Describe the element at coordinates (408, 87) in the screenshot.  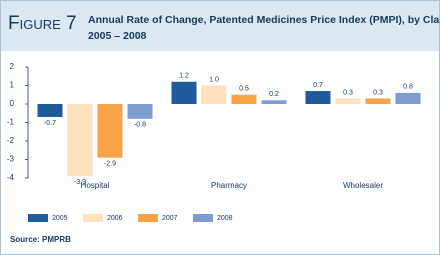
I see `value-label: 0.6` at that location.